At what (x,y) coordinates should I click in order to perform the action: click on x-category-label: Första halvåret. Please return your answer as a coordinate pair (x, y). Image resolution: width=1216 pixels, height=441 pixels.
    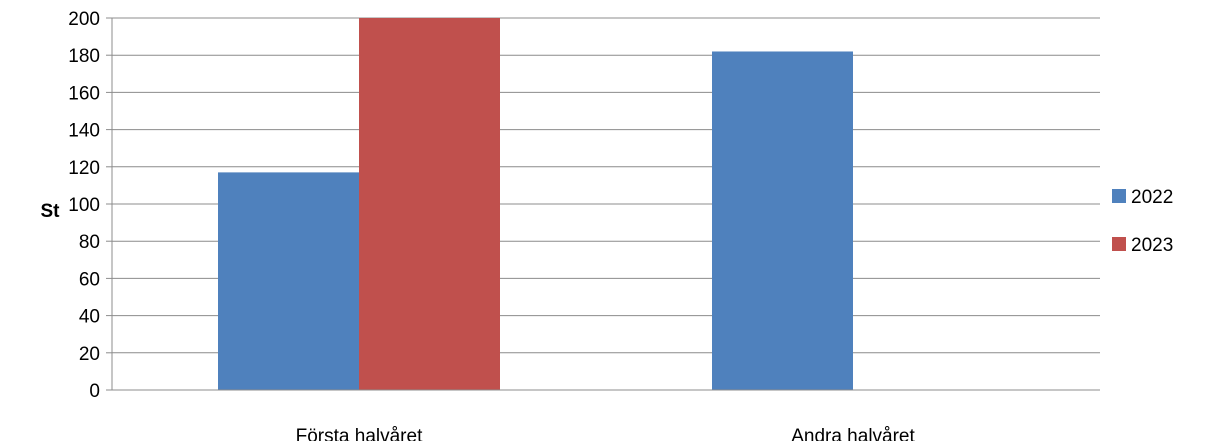
    Looking at the image, I should click on (359, 433).